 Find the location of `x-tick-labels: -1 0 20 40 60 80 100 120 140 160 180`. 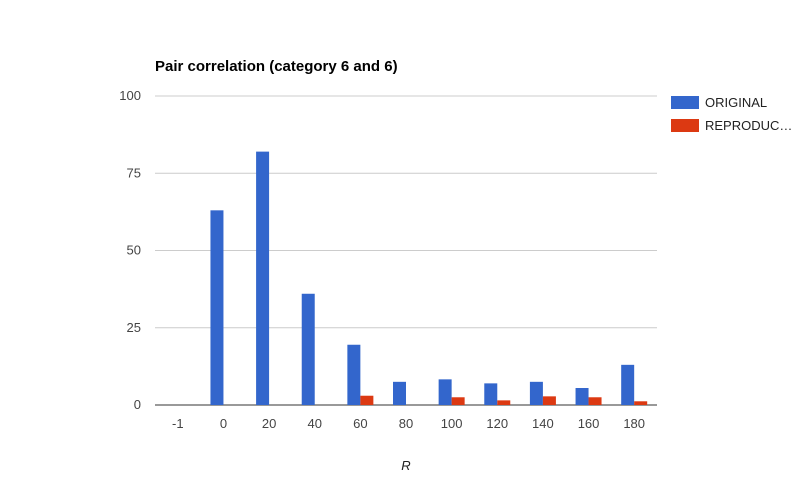

x-tick-labels: -1 0 20 40 60 80 100 120 140 160 180 is located at coordinates (408, 423).